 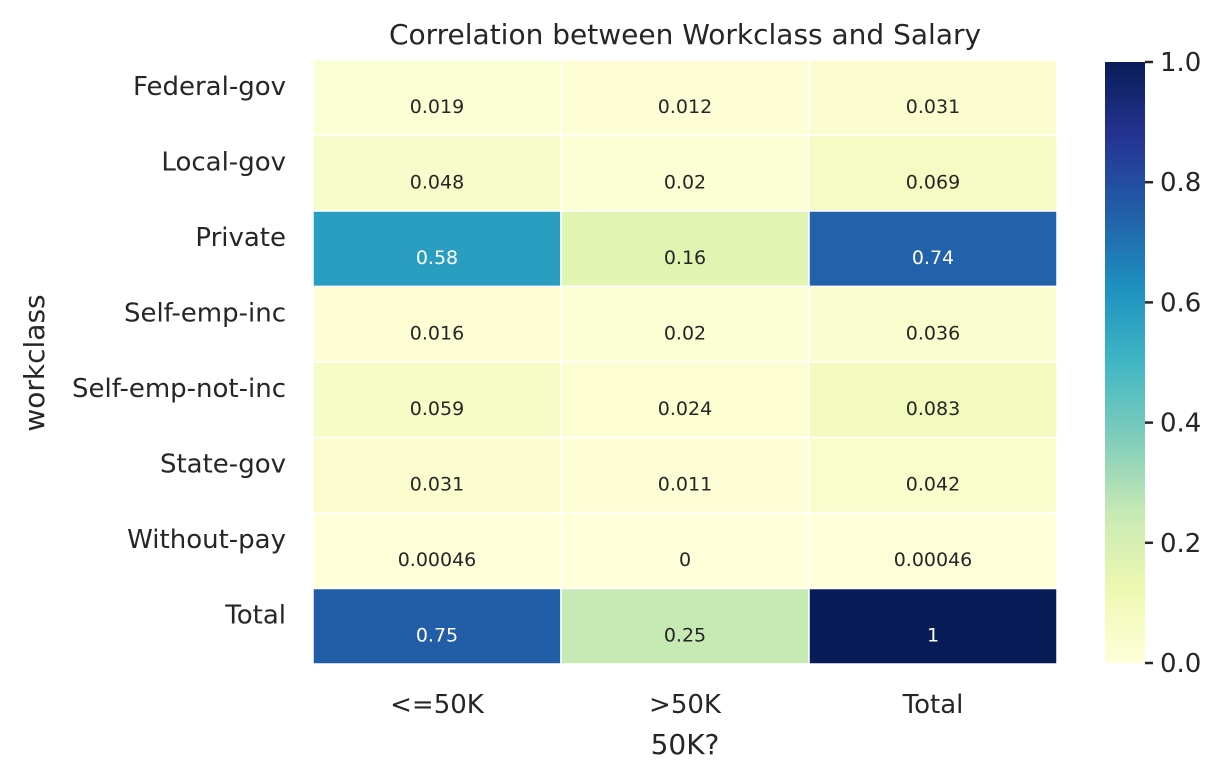 What do you see at coordinates (437, 182) in the screenshot?
I see `cell-value-label: 0.048` at bounding box center [437, 182].